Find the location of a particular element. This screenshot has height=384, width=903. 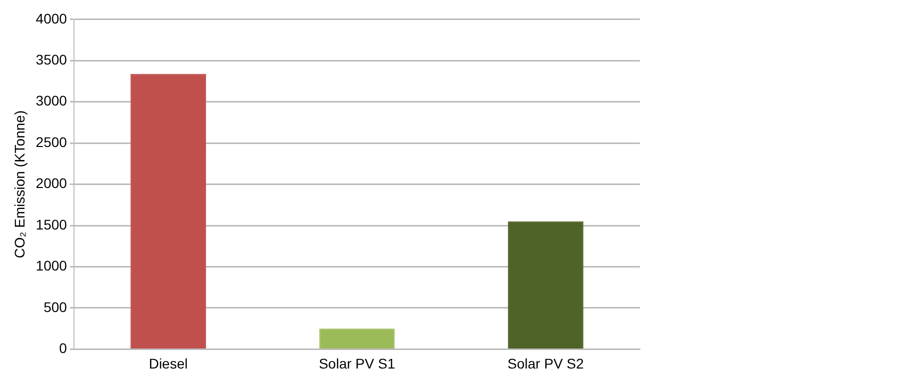

y-tick-label: 4000 is located at coordinates (52, 18).